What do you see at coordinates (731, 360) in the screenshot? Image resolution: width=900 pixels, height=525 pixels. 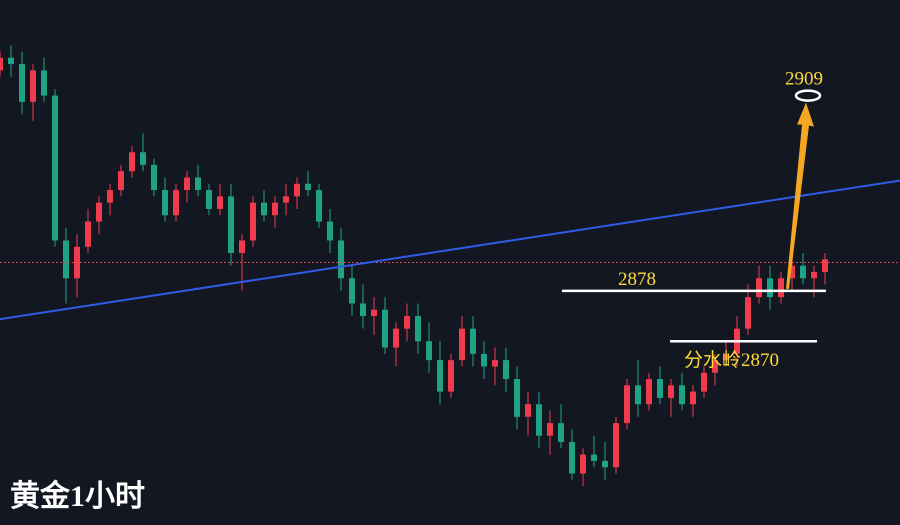 I see `pivot-label: 分水岭2870` at bounding box center [731, 360].